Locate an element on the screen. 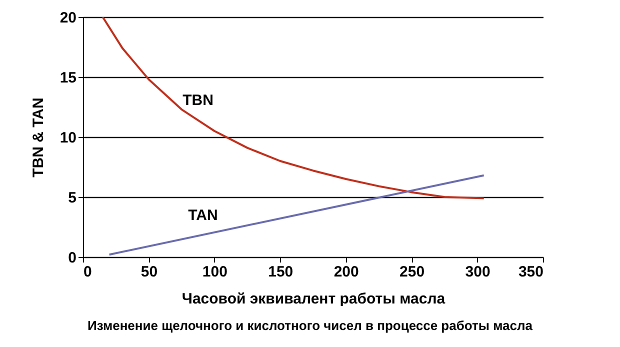 The height and width of the screenshot is (347, 620). x-tick-label: 50 is located at coordinates (149, 272).